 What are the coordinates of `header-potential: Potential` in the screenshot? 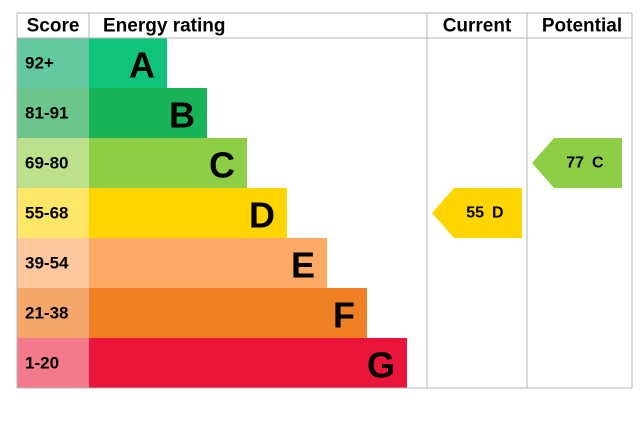 It's located at (582, 26).